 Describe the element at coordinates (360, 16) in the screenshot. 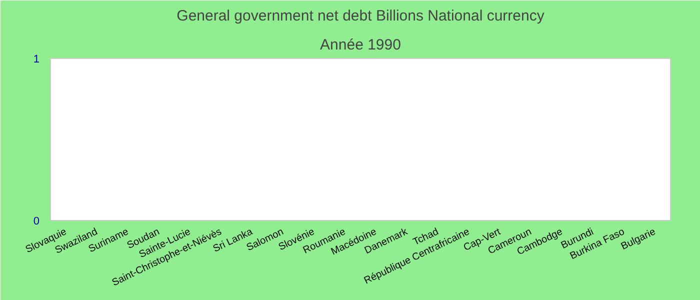

I see `chart-title: General government net debt Billions National currency` at that location.